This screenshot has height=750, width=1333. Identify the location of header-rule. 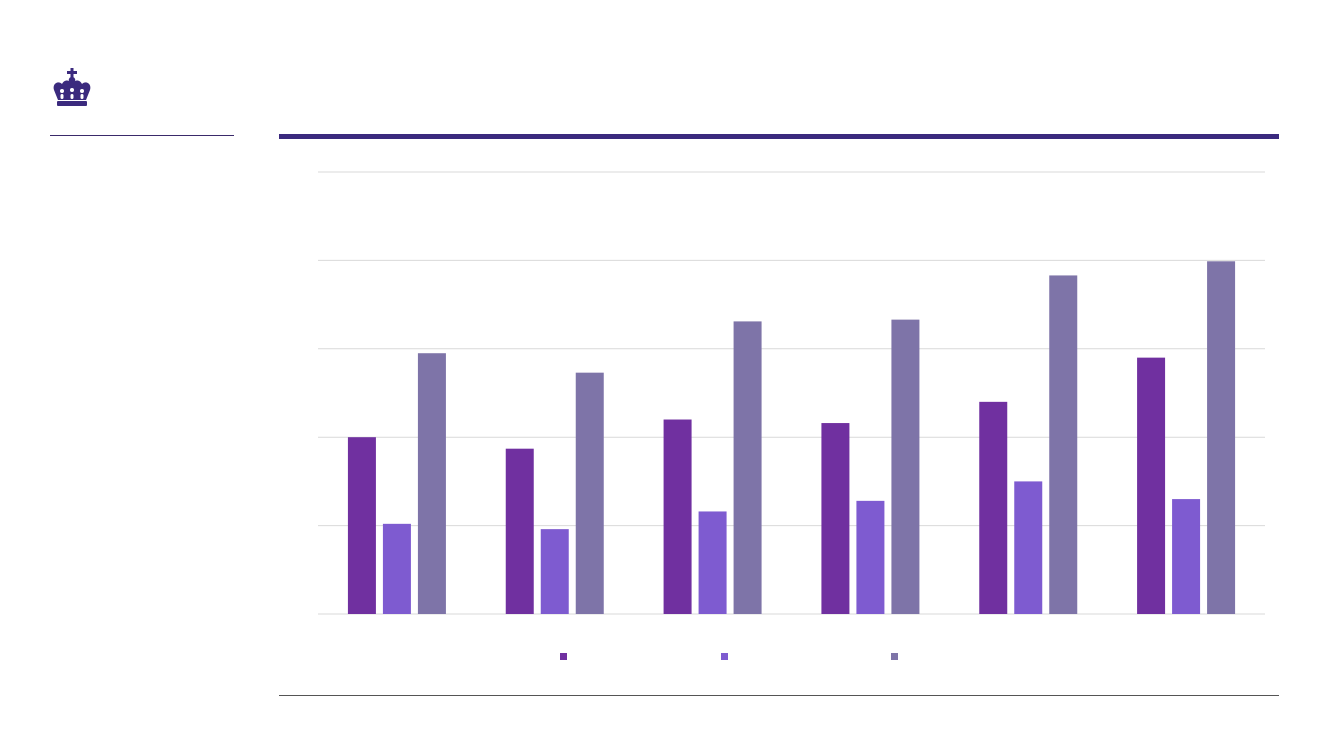
(779, 136).